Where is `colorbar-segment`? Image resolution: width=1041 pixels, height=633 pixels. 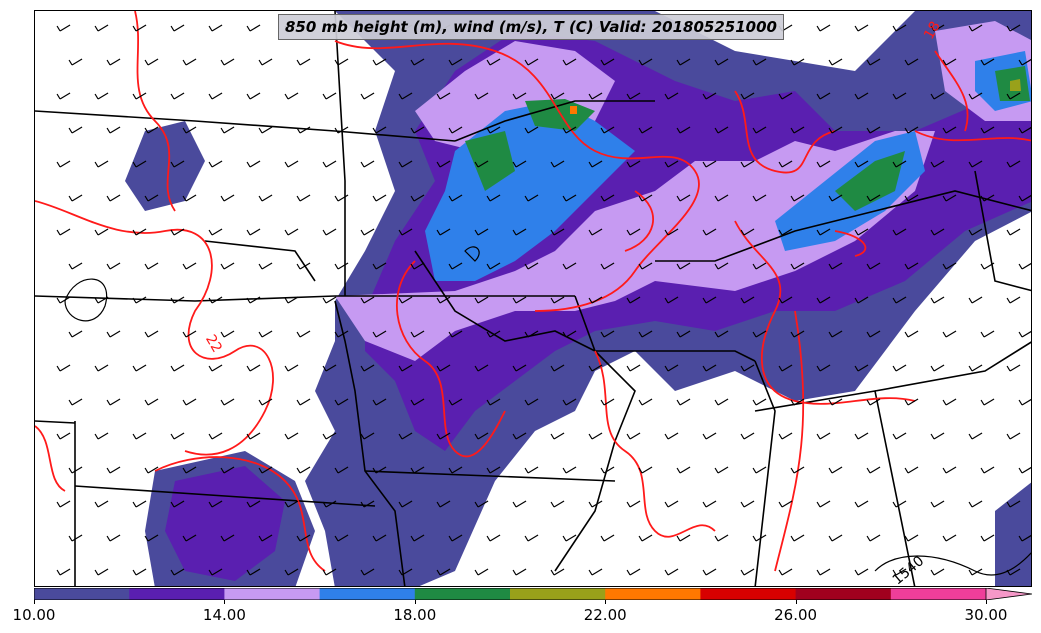
colorbar-segment is located at coordinates (843, 594).